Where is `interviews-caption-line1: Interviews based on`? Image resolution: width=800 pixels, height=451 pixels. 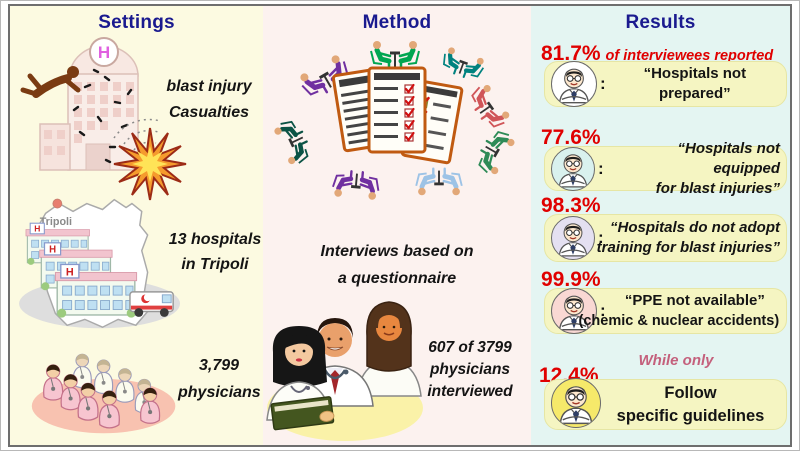 interviews-caption-line1: Interviews based on is located at coordinates (397, 251).